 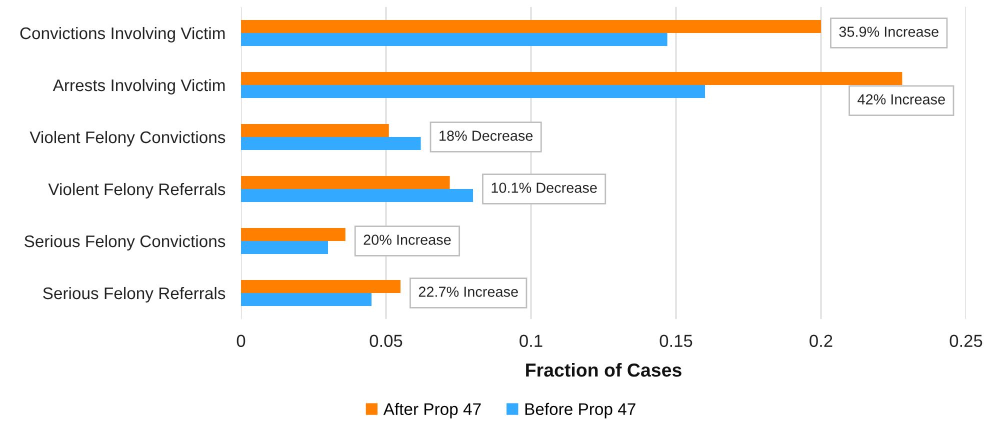 I want to click on x-tick-label: 0, so click(x=241, y=341).